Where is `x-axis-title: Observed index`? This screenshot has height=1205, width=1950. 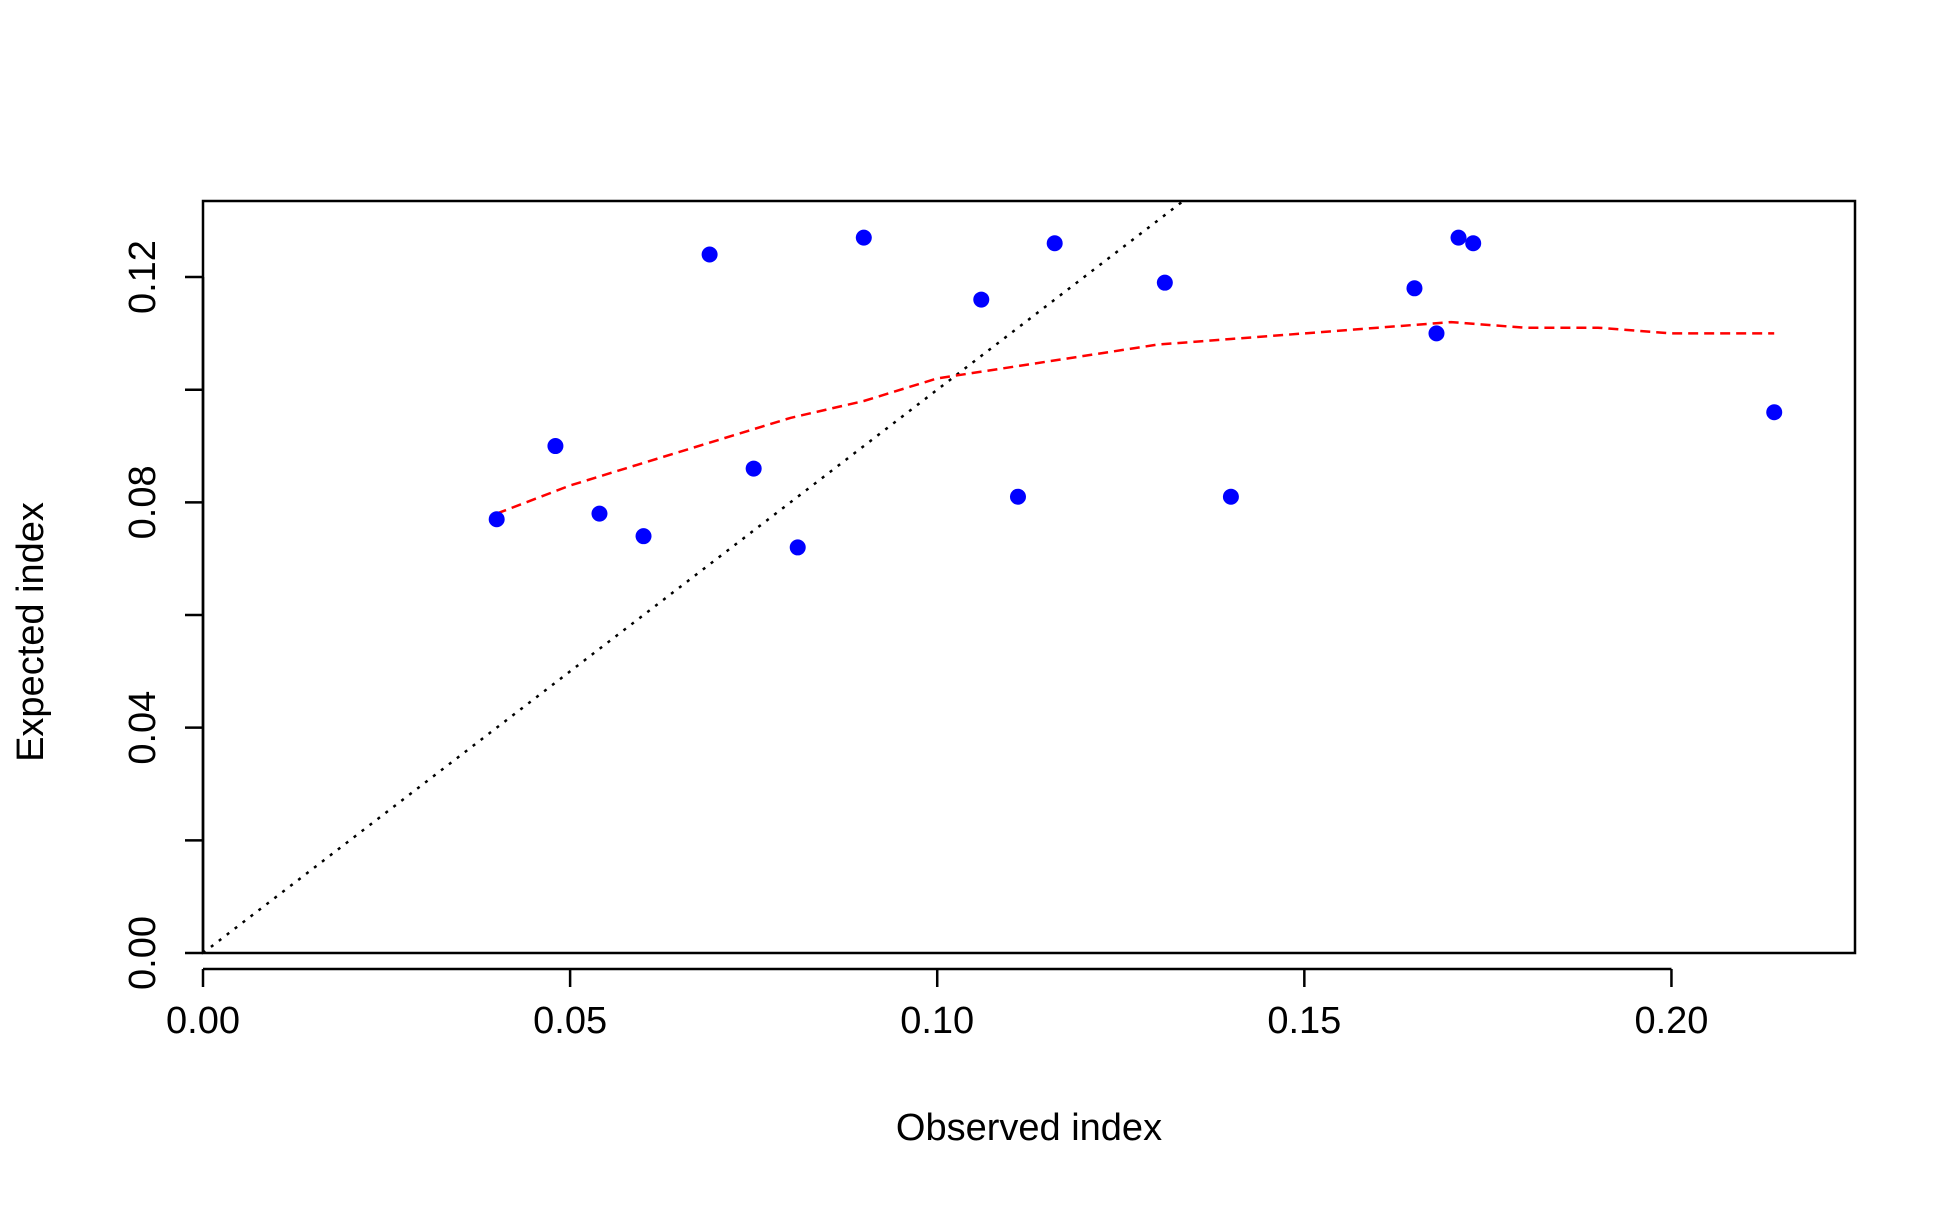 x-axis-title: Observed index is located at coordinates (1029, 1128).